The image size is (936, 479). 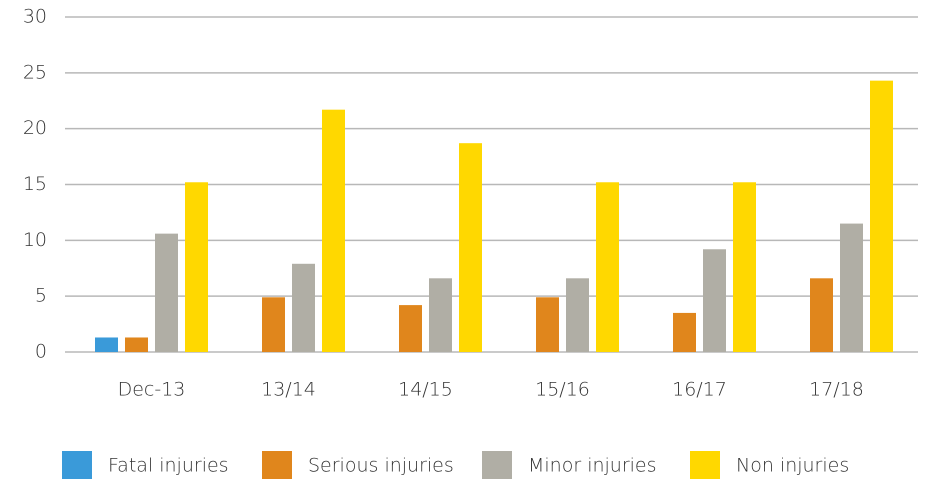 What do you see at coordinates (699, 390) in the screenshot?
I see `x-tick-label: 16/17` at bounding box center [699, 390].